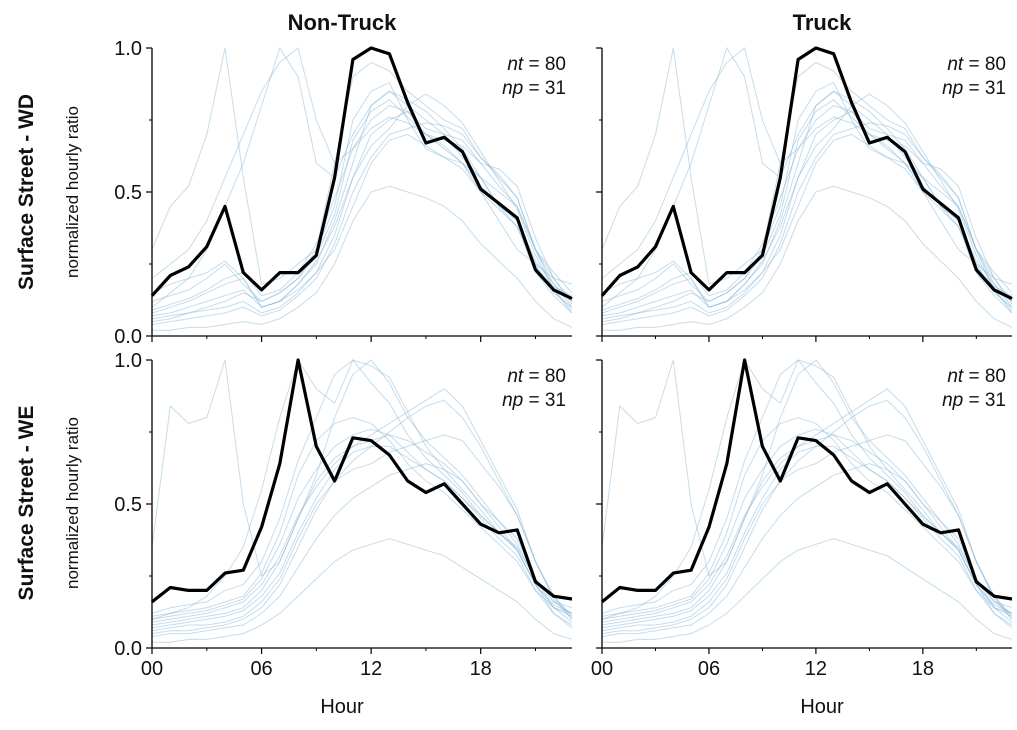  Describe the element at coordinates (822, 22) in the screenshot. I see `column-title-truck: Truck` at that location.